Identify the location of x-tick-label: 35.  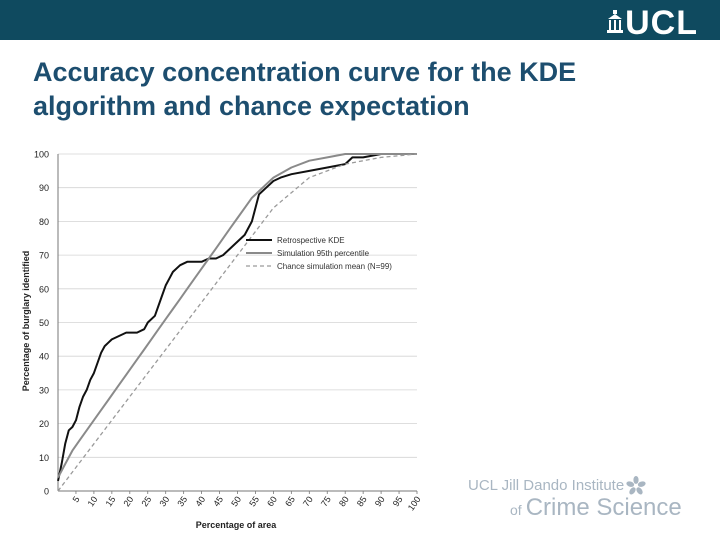
(182, 501).